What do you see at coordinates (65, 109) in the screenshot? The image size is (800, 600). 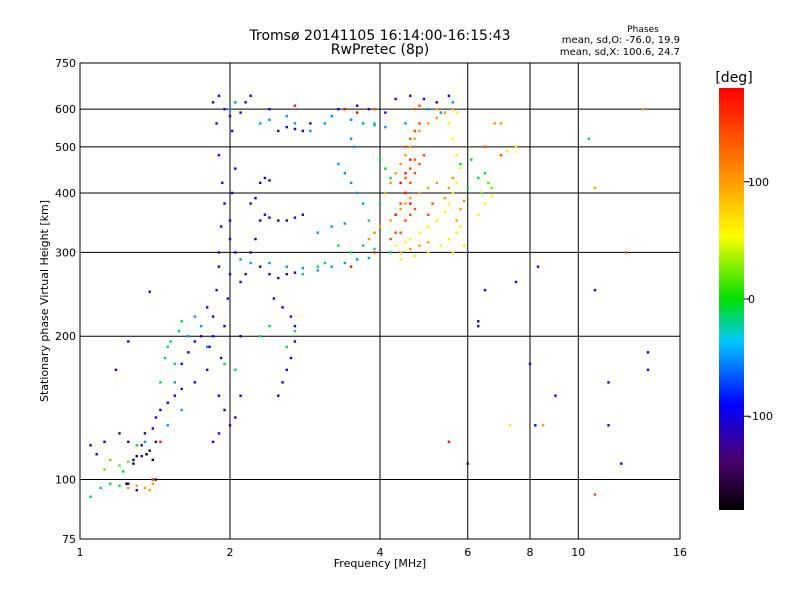 I see `y-tick-label: 600` at bounding box center [65, 109].